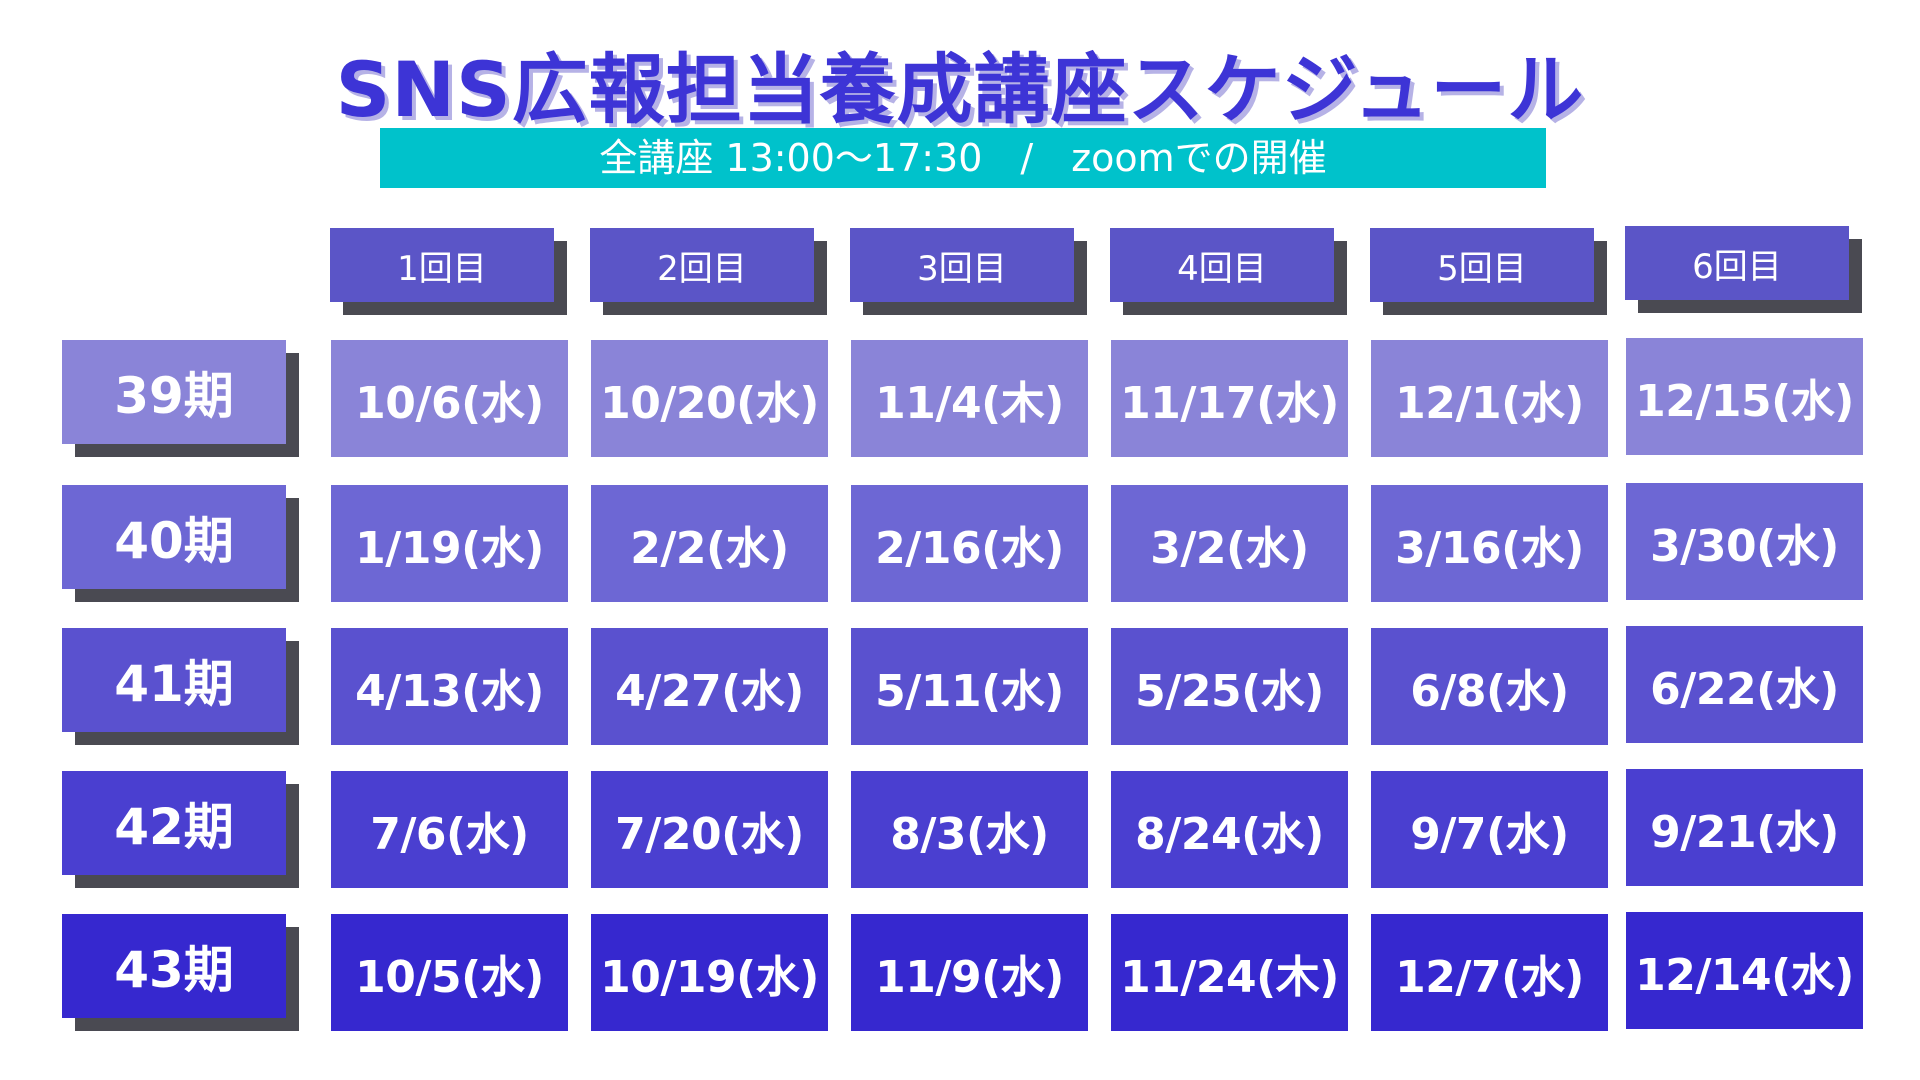 This screenshot has width=1920, height=1080. Describe the element at coordinates (1229, 972) in the screenshot. I see `date-cell: 11/24(木)` at that location.